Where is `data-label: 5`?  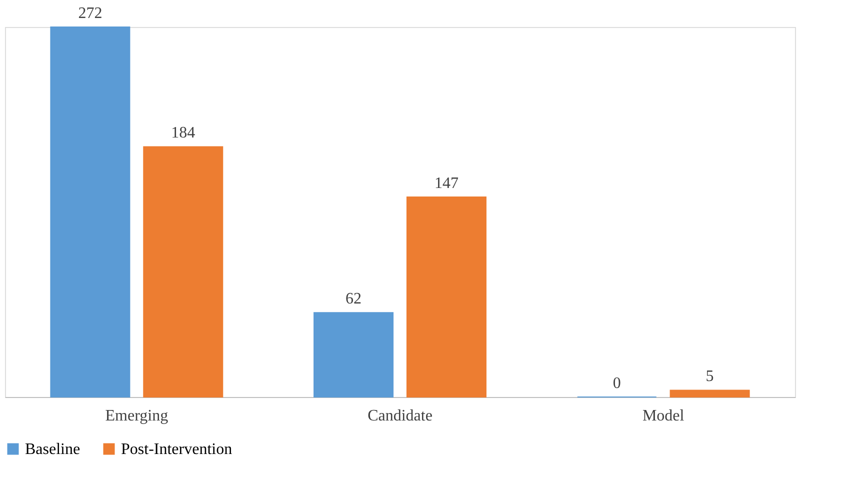 data-label: 5 is located at coordinates (710, 377).